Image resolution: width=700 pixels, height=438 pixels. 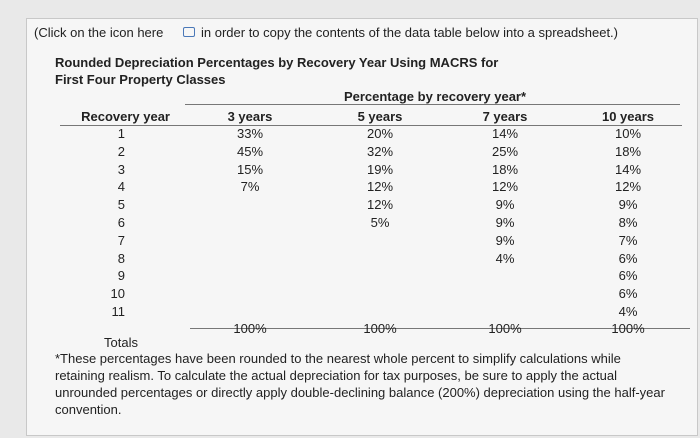 I want to click on table-title: First Four Property Classes, so click(x=140, y=79).